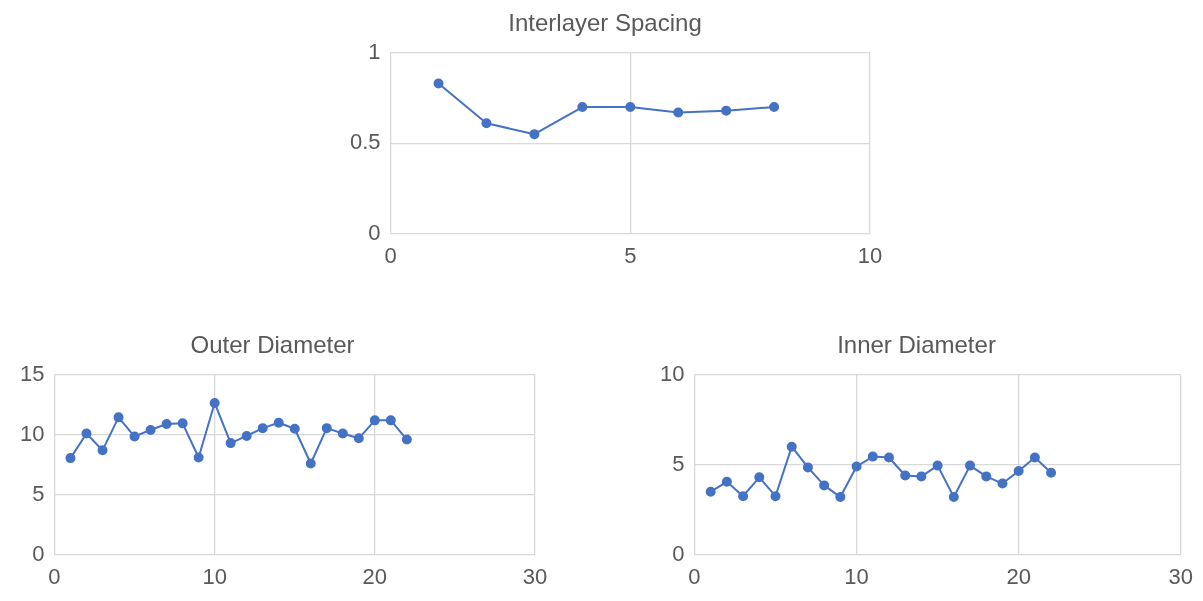 This screenshot has height=601, width=1203. I want to click on chart-title: Outer Diameter, so click(272, 345).